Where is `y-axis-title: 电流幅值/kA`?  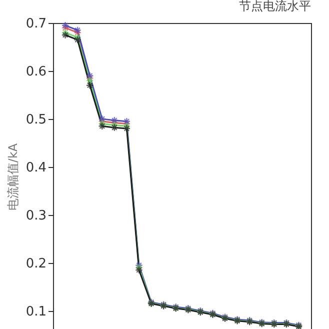
y-axis-title: 电流幅值/kA is located at coordinates (13, 176).